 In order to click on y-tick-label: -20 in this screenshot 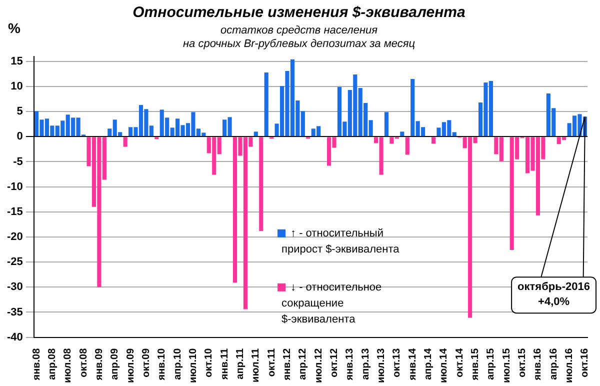, I will do `click(14, 237)`.